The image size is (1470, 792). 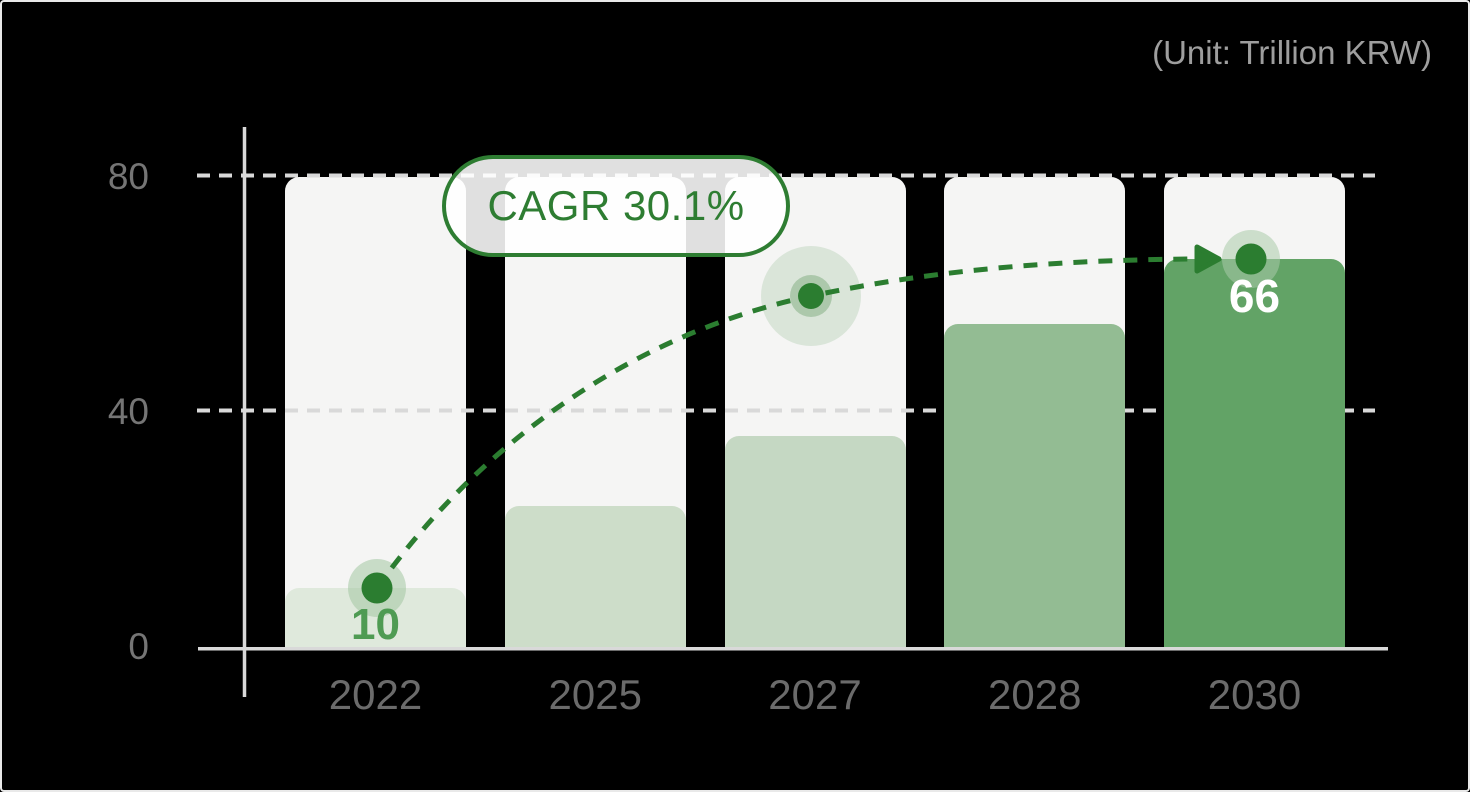 I want to click on cagr-badge: CAGR 30.1%, so click(x=616, y=206).